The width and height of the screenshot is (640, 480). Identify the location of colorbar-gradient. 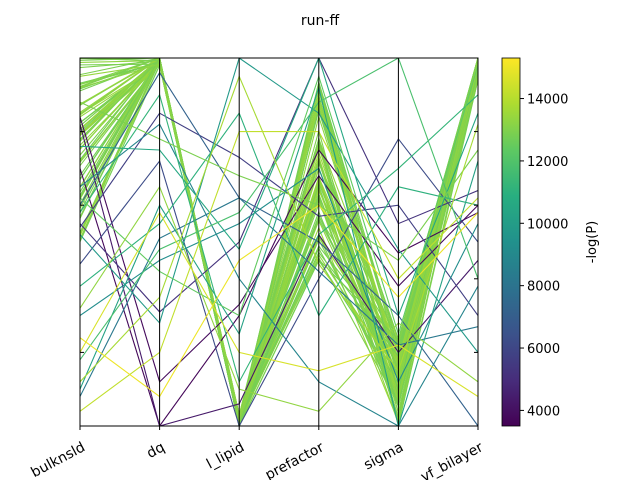
(511, 242).